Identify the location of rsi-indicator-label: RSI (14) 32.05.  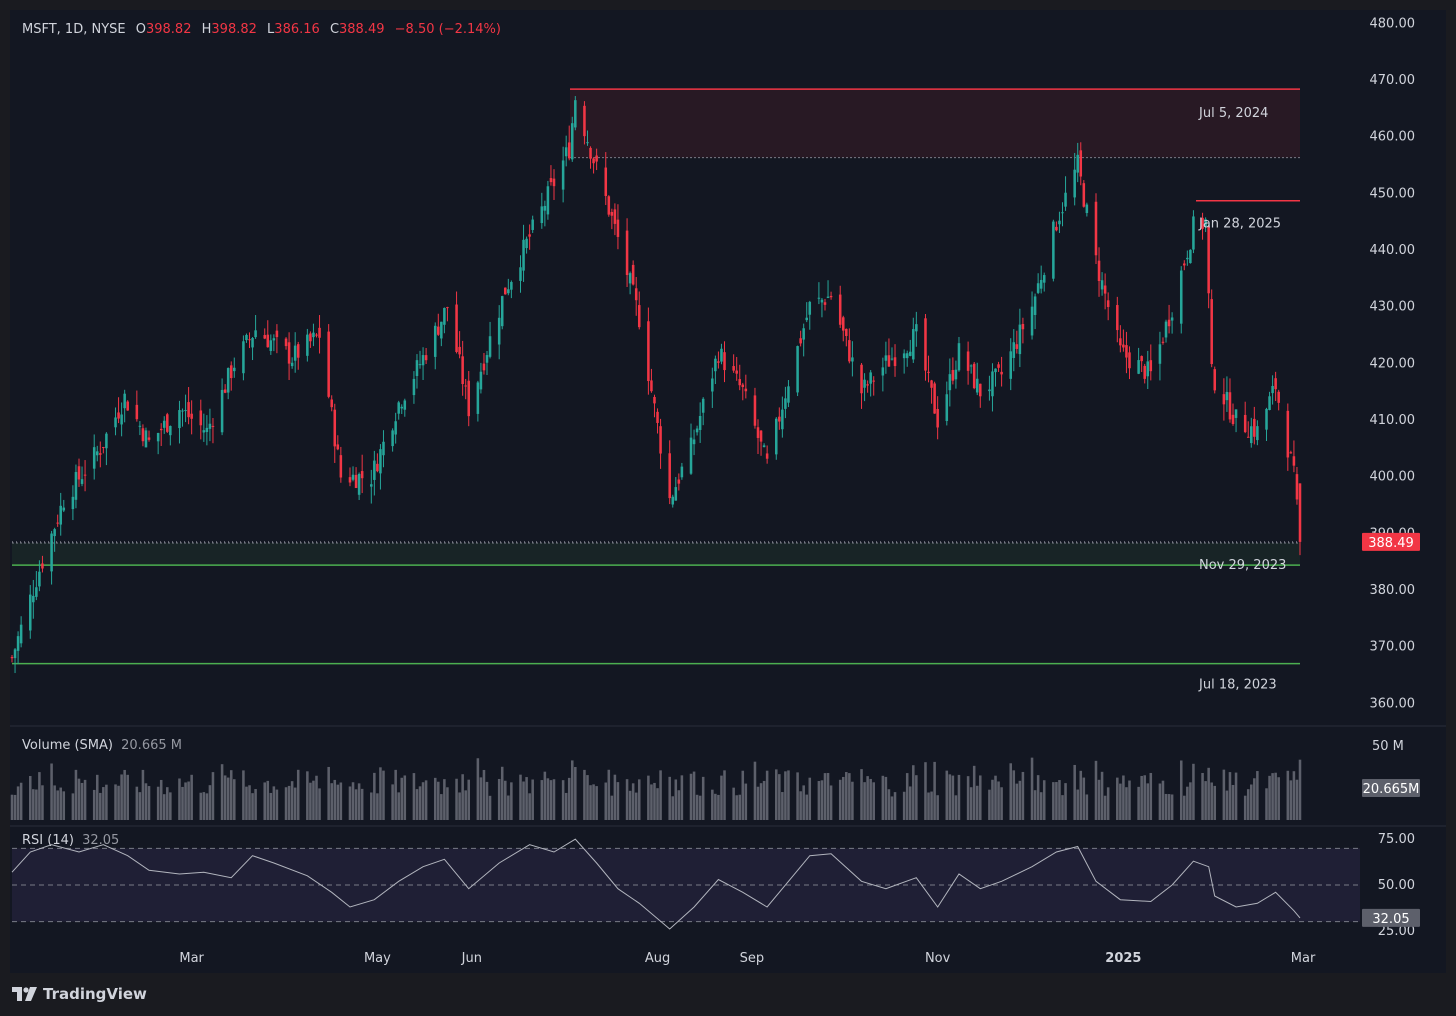
(70, 840).